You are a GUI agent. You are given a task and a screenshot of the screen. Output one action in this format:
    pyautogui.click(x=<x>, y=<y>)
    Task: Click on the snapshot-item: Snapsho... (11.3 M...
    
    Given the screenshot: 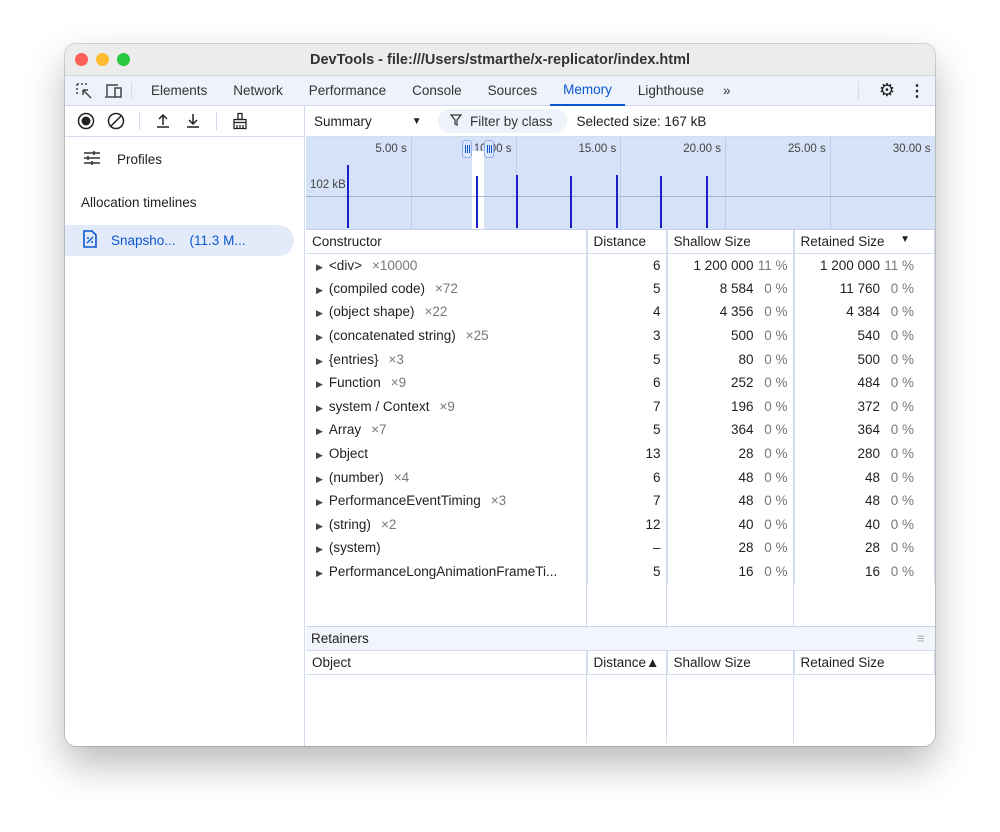 What is the action you would take?
    pyautogui.click(x=179, y=240)
    